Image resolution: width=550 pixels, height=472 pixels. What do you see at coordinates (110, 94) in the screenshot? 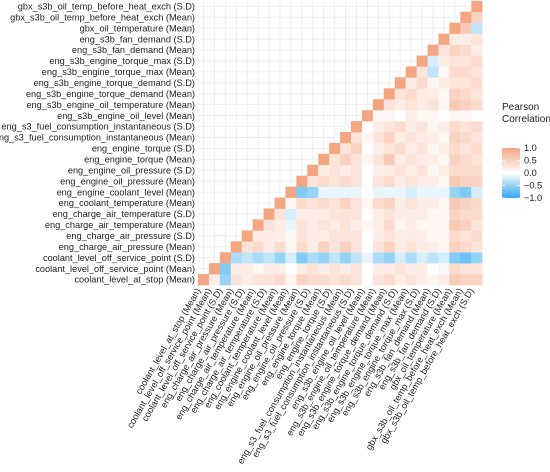
I see `y-tick-label: eng_s3b_engine_torque_demand (Mean)` at bounding box center [110, 94].